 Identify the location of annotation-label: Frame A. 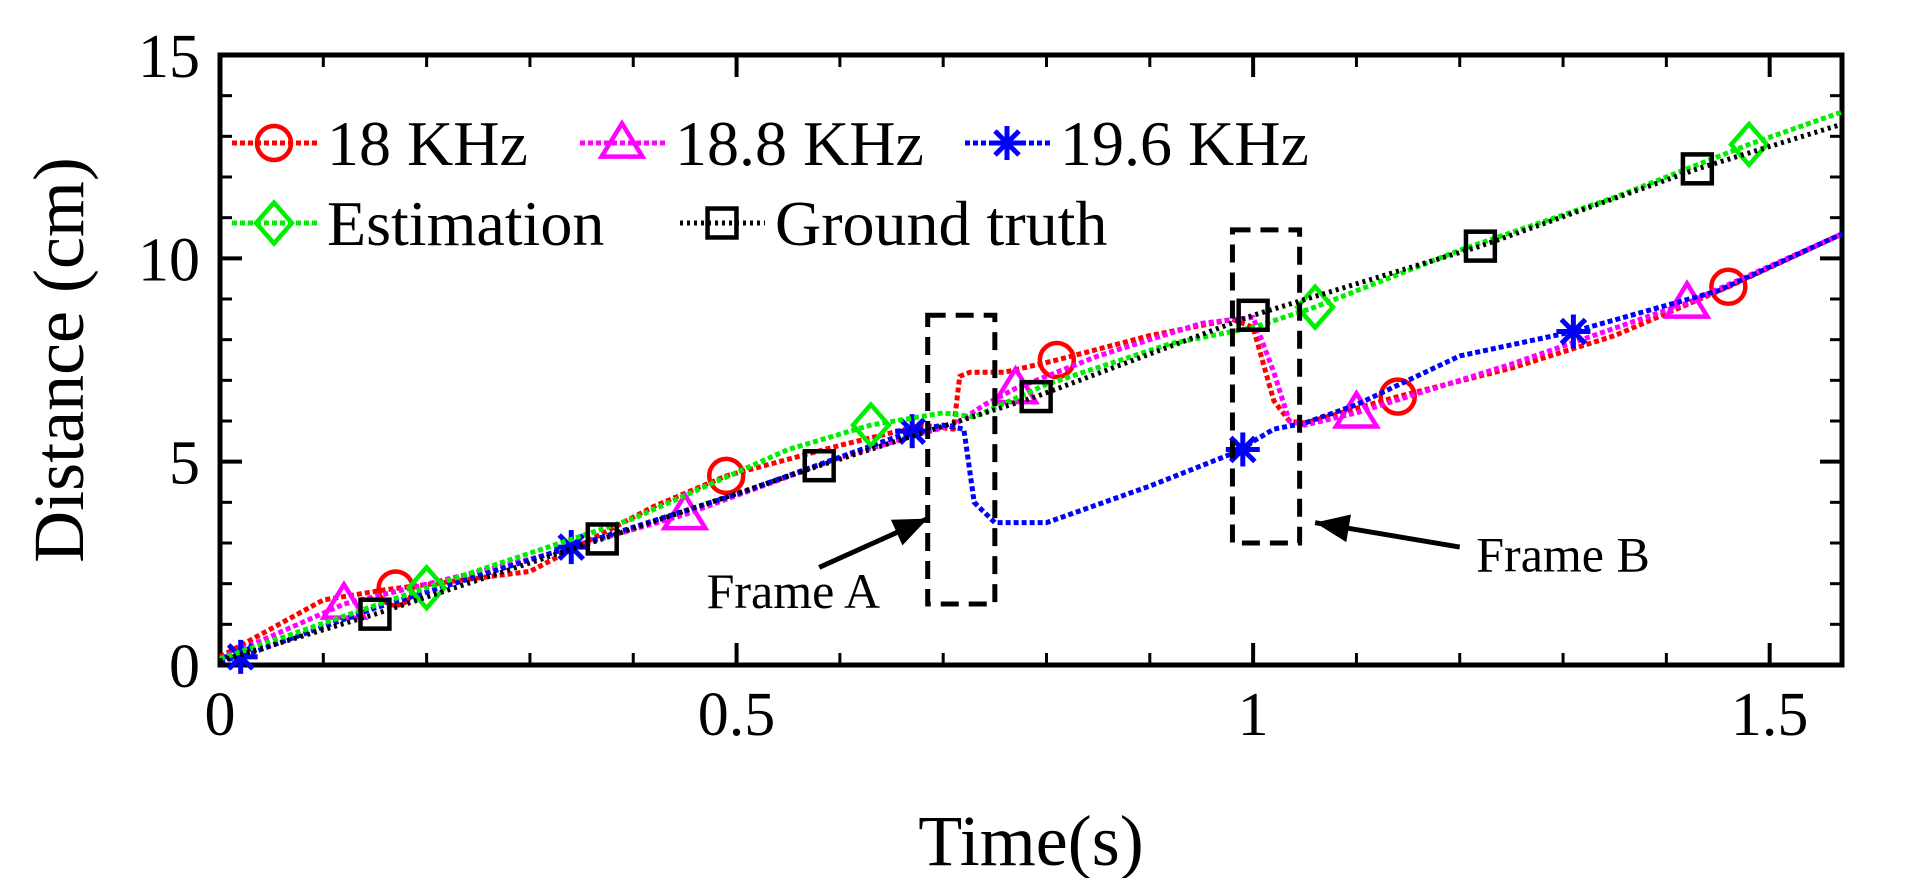
(794, 591).